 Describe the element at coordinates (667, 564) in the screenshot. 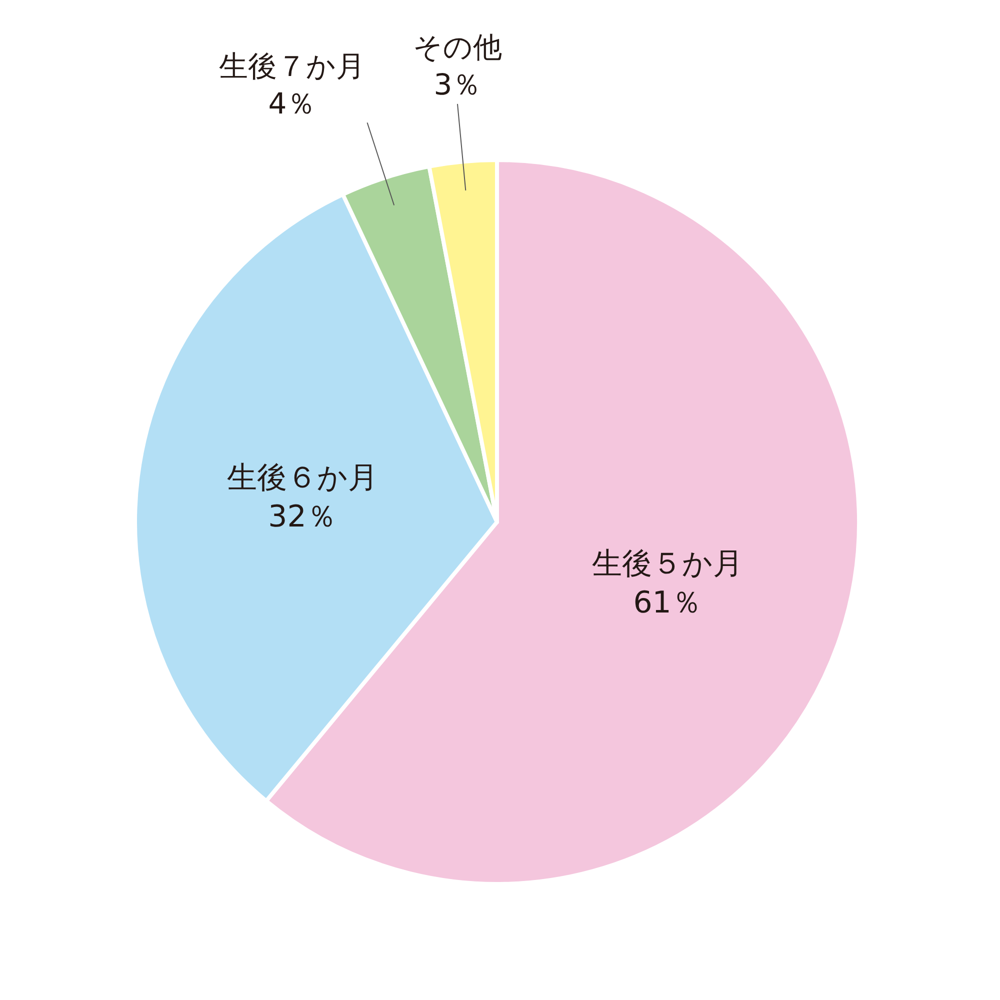

I see `slice-label: 生後５か月` at that location.